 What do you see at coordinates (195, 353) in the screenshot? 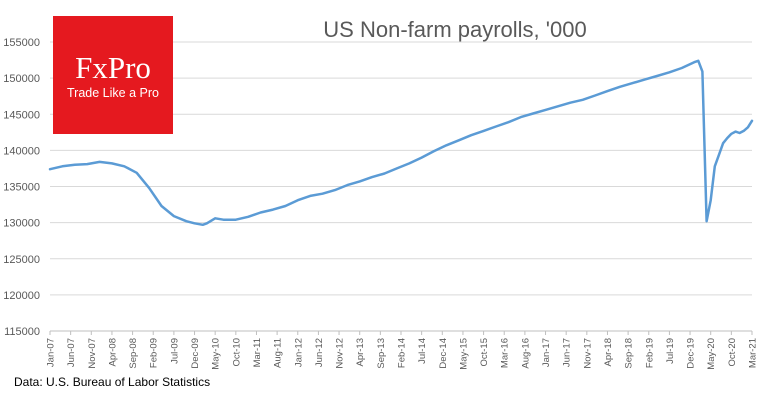
I see `x-tick-label: Dec-09` at bounding box center [195, 353].